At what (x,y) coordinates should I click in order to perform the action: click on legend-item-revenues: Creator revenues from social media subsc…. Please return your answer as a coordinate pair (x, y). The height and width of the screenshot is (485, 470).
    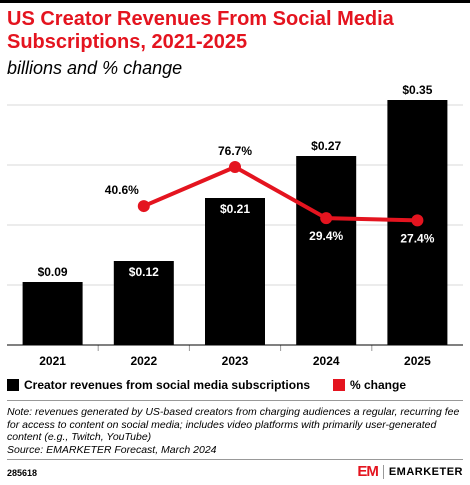
    Looking at the image, I should click on (158, 385).